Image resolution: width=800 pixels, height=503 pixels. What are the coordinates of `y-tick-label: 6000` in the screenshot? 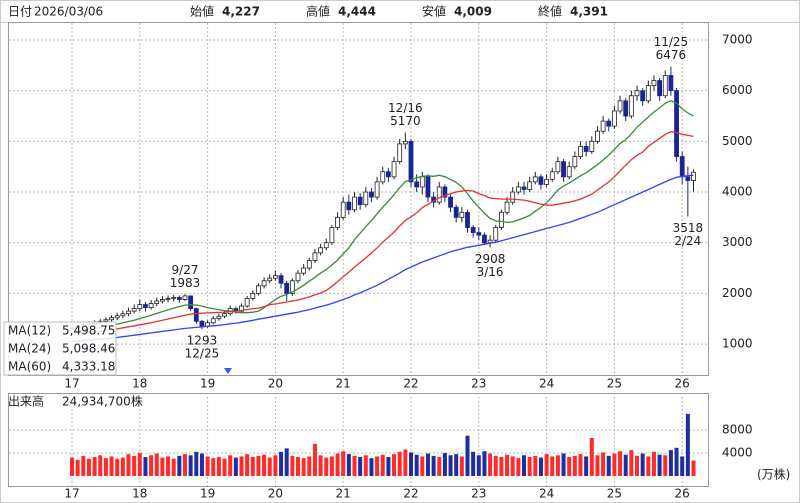 It's located at (737, 90).